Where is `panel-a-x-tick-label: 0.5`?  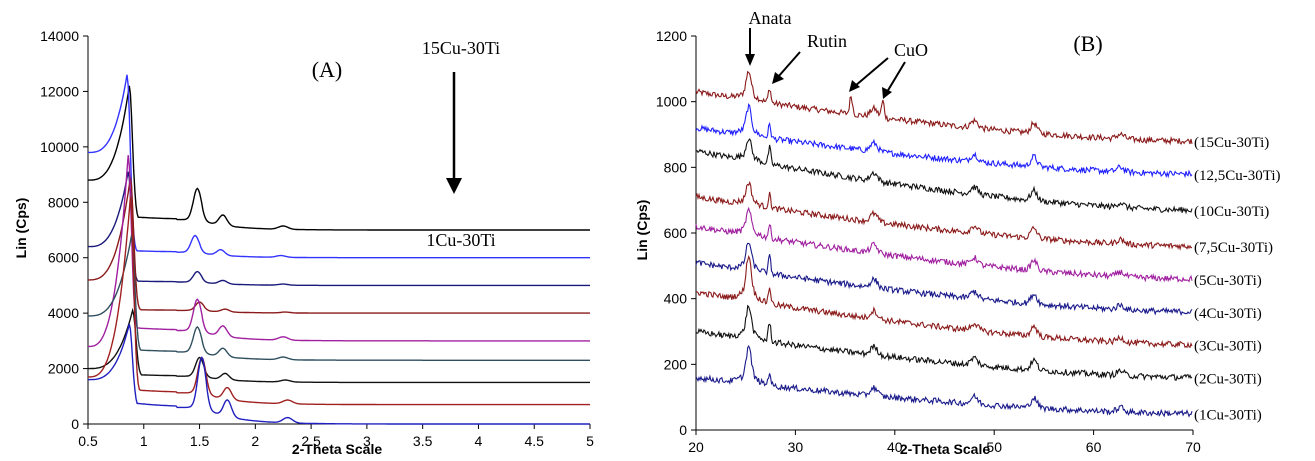
panel-a-x-tick-label: 0.5 is located at coordinates (88, 441).